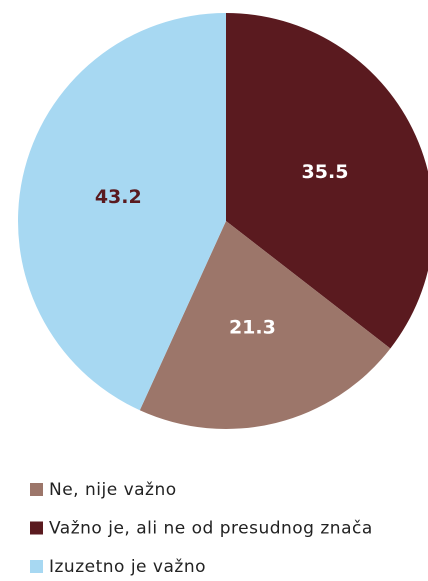 The height and width of the screenshot is (581, 428). I want to click on slice-label: 43.2, so click(118, 197).